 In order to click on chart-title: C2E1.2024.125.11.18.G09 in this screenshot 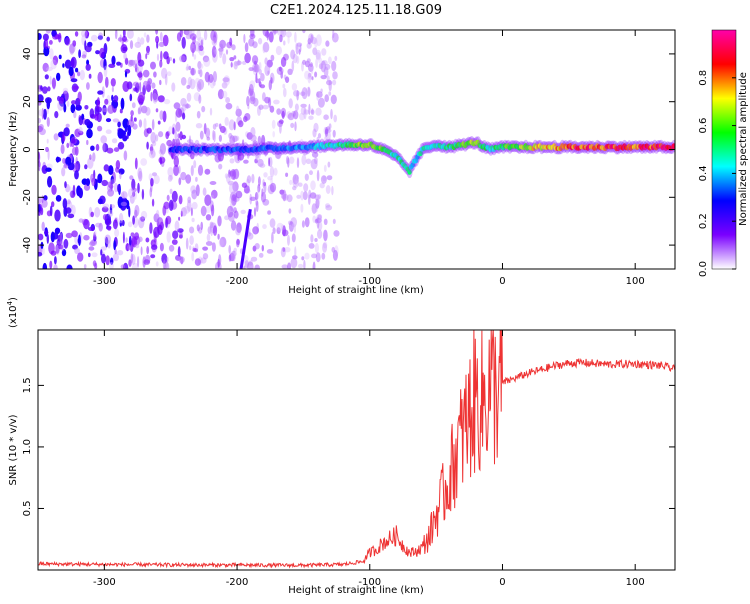, I will do `click(356, 10)`.